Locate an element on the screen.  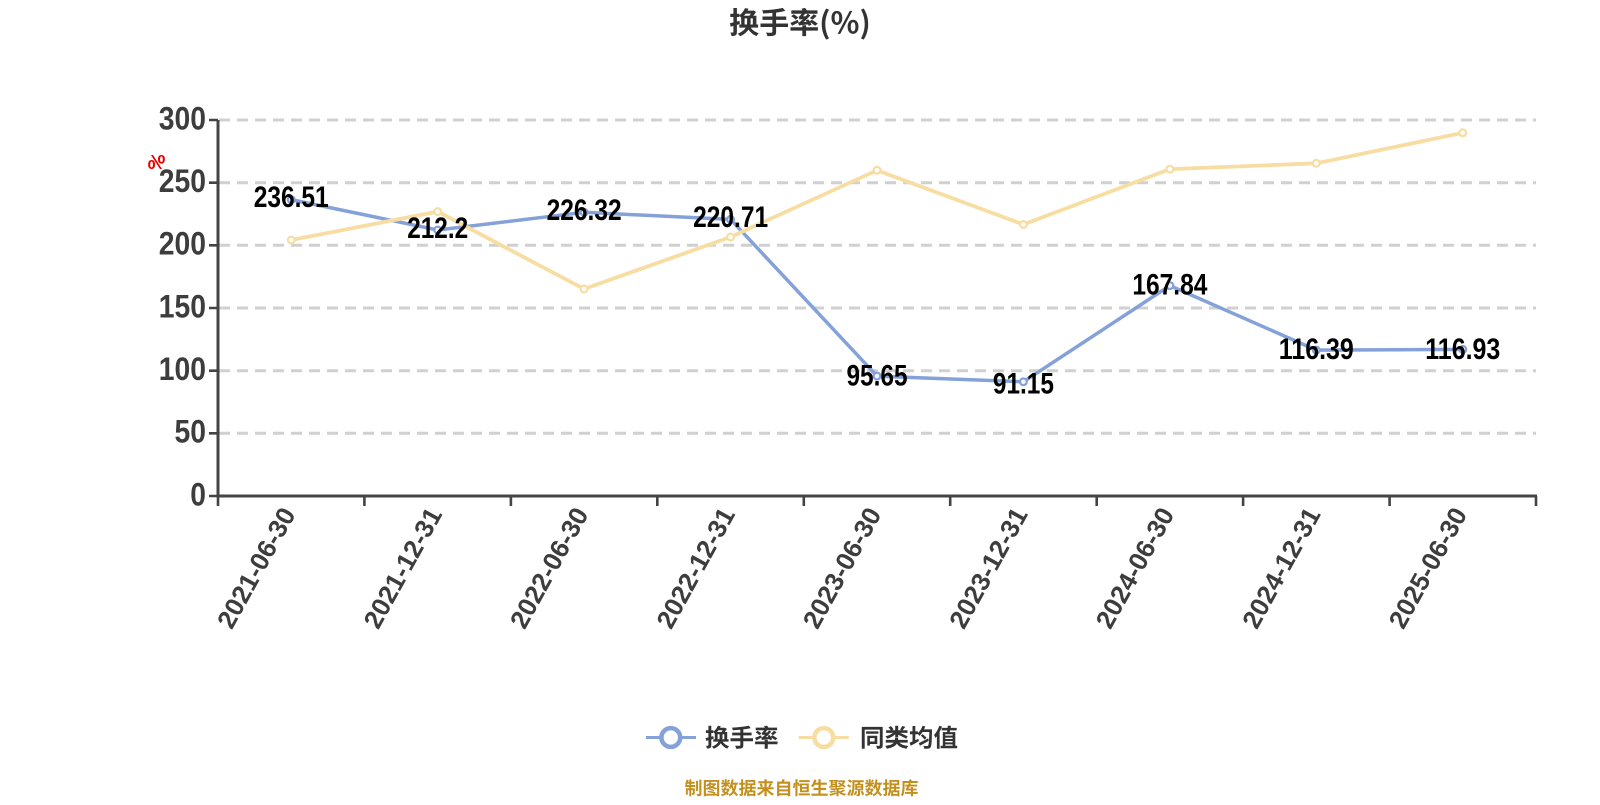
svg-text: 0 is located at coordinates (198, 494).